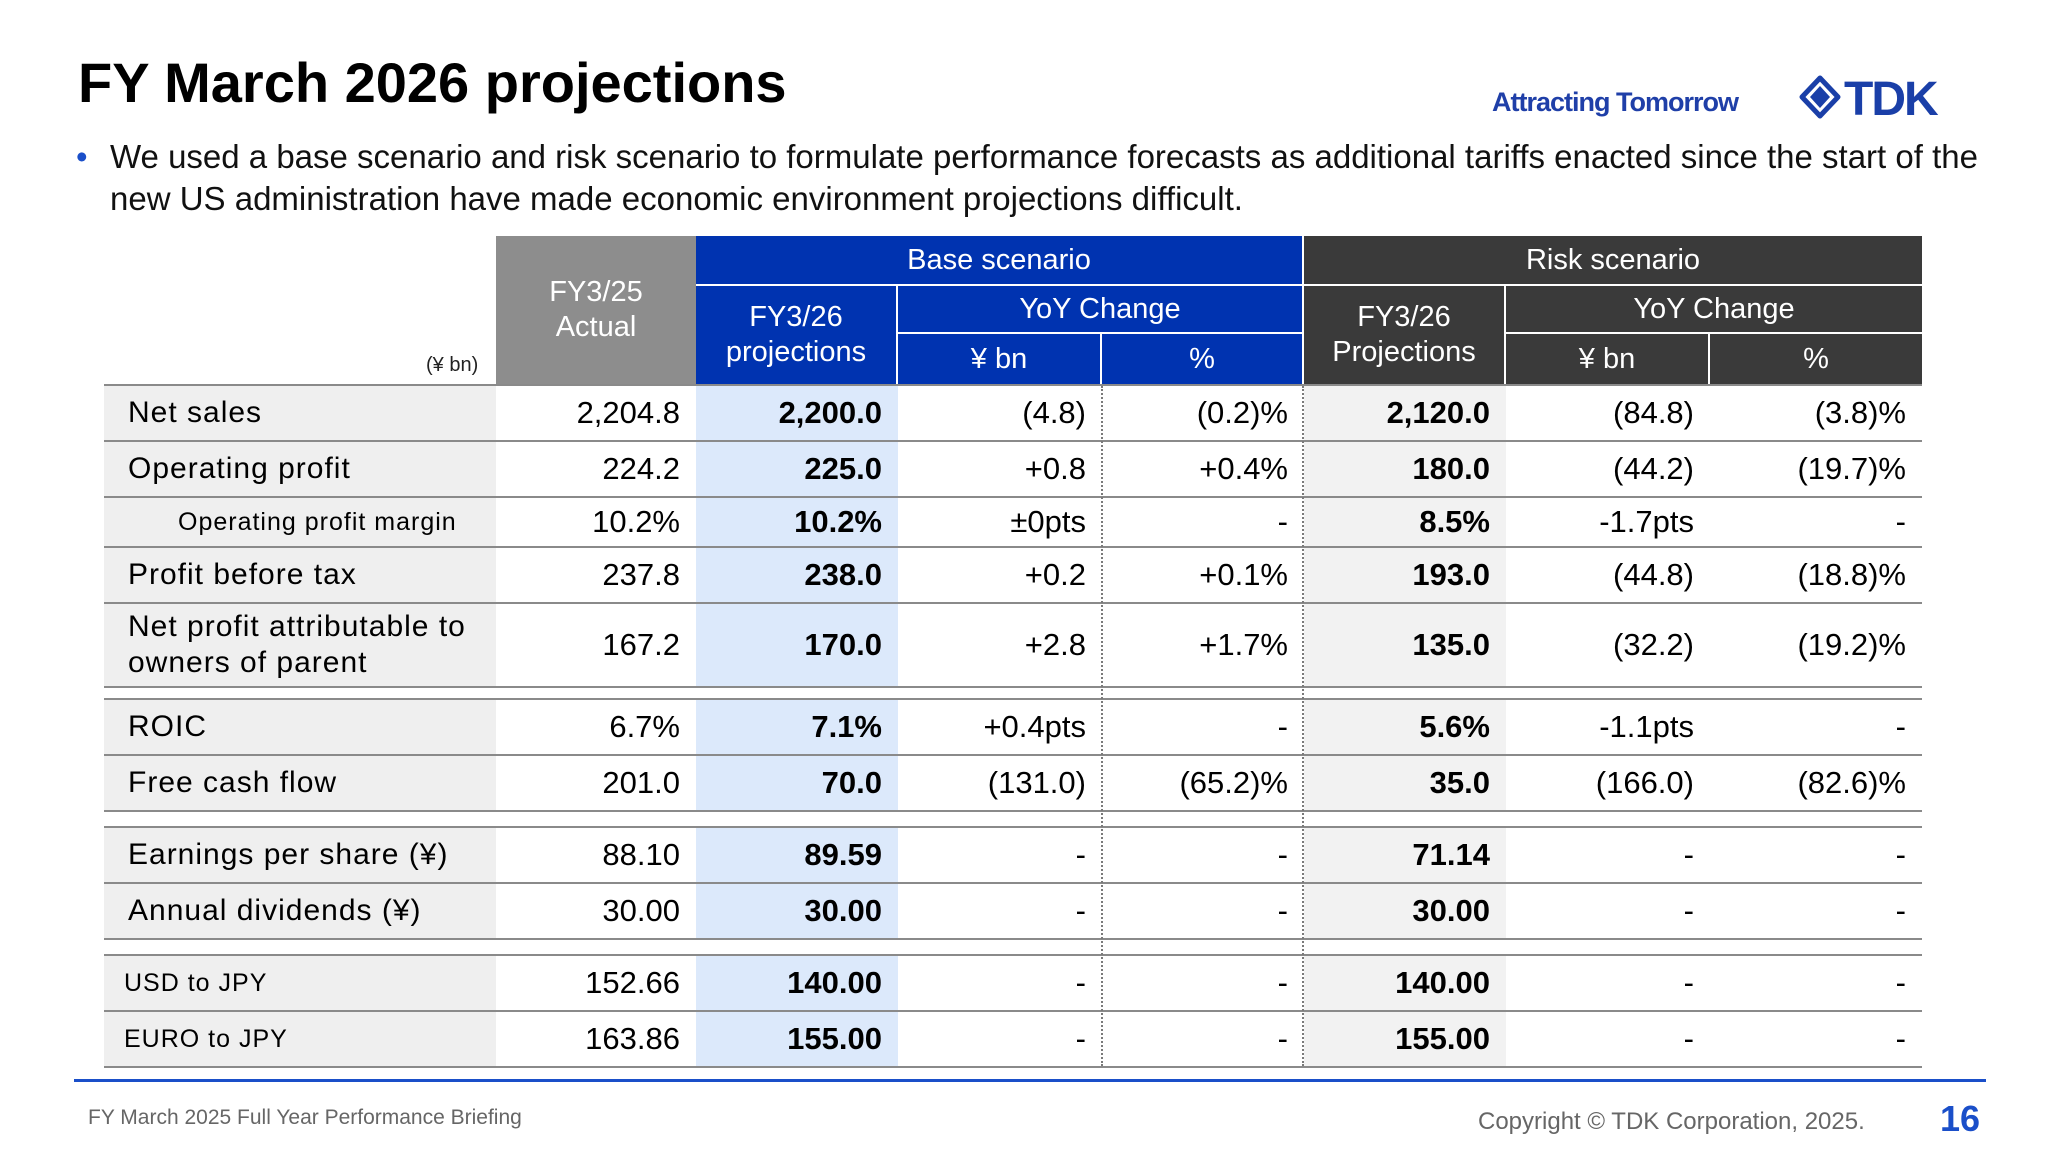 The width and height of the screenshot is (2048, 1151). I want to click on row-label: USD to JPY, so click(300, 983).